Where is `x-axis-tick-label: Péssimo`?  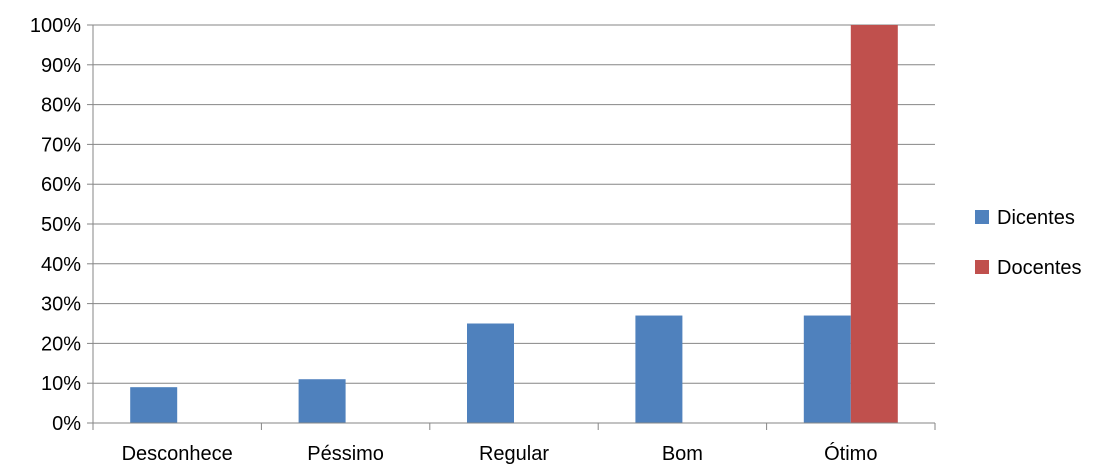 x-axis-tick-label: Péssimo is located at coordinates (345, 454).